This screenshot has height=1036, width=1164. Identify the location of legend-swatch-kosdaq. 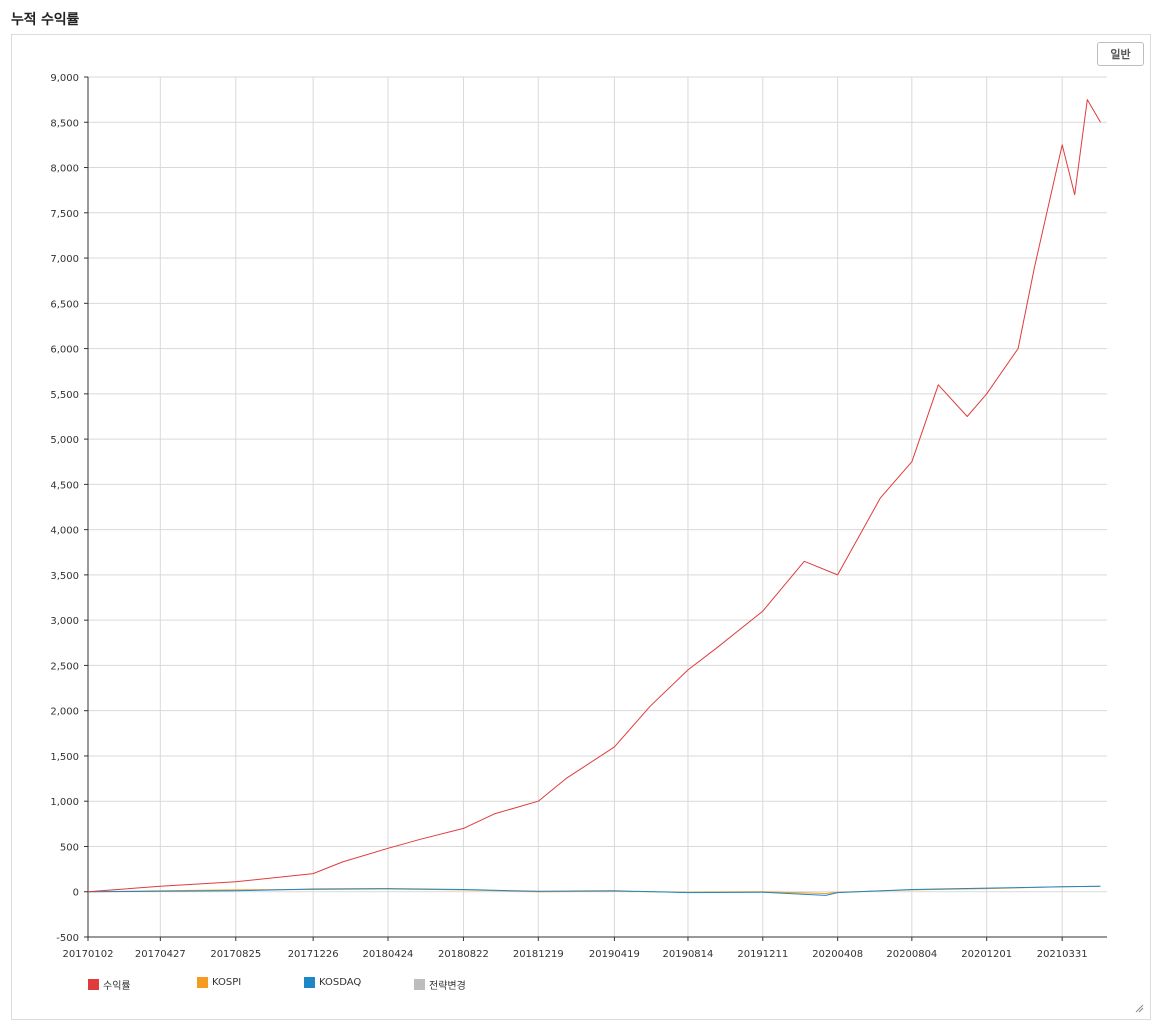
(309, 982).